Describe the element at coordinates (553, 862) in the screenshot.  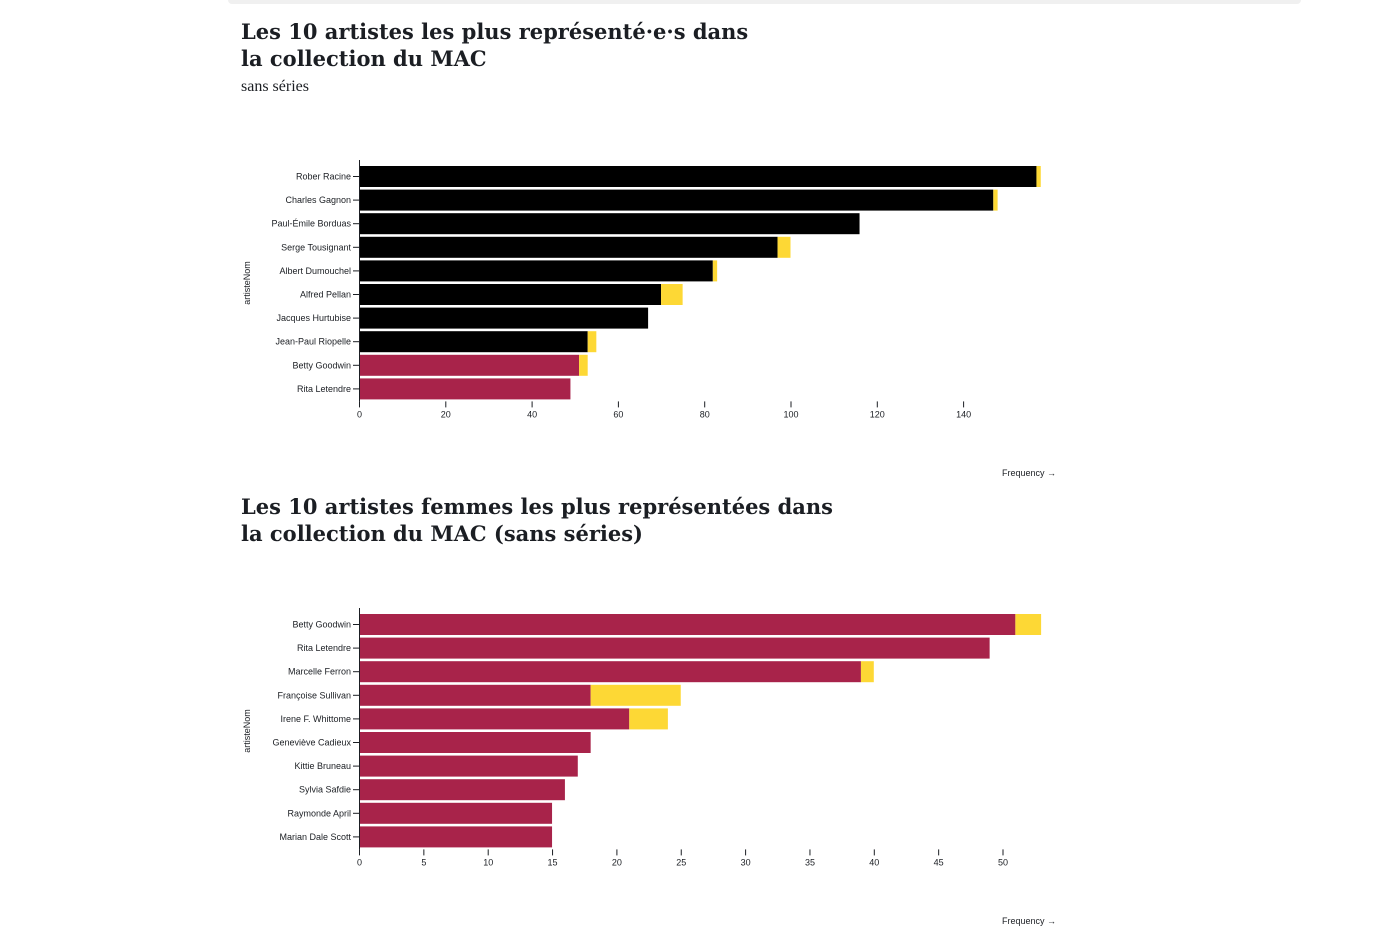
I see `chart-2-x-tick-label-15: 15` at that location.